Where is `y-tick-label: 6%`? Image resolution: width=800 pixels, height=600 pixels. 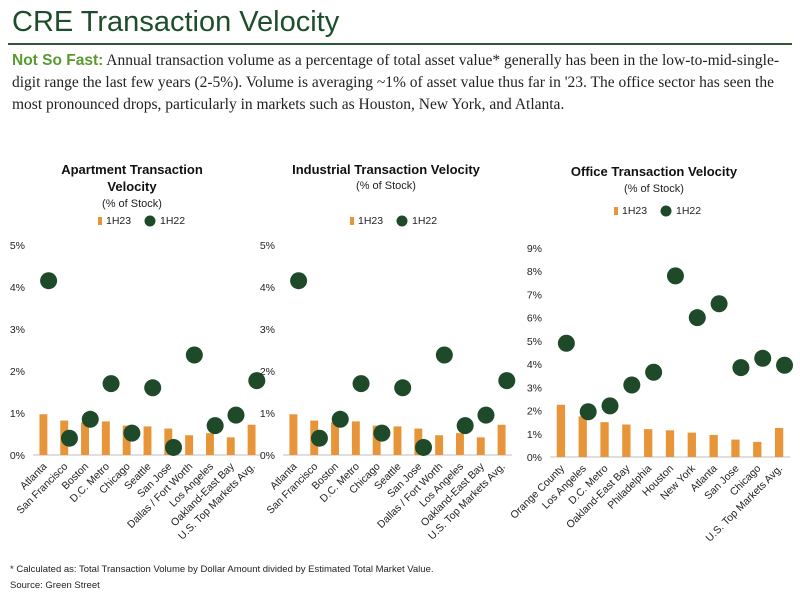
y-tick-label: 6% is located at coordinates (534, 319).